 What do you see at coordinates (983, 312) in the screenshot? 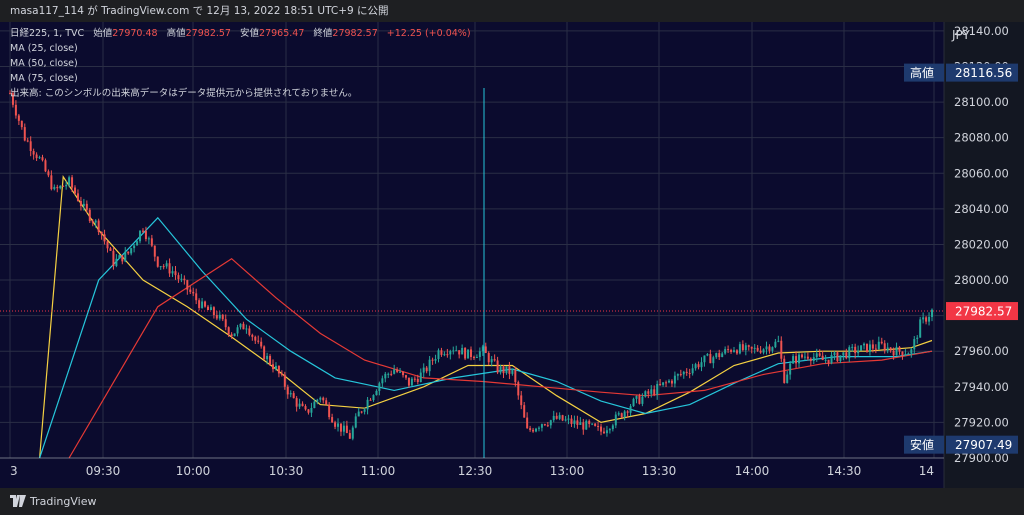
I see `current-price-value: 27982.57` at bounding box center [983, 312].